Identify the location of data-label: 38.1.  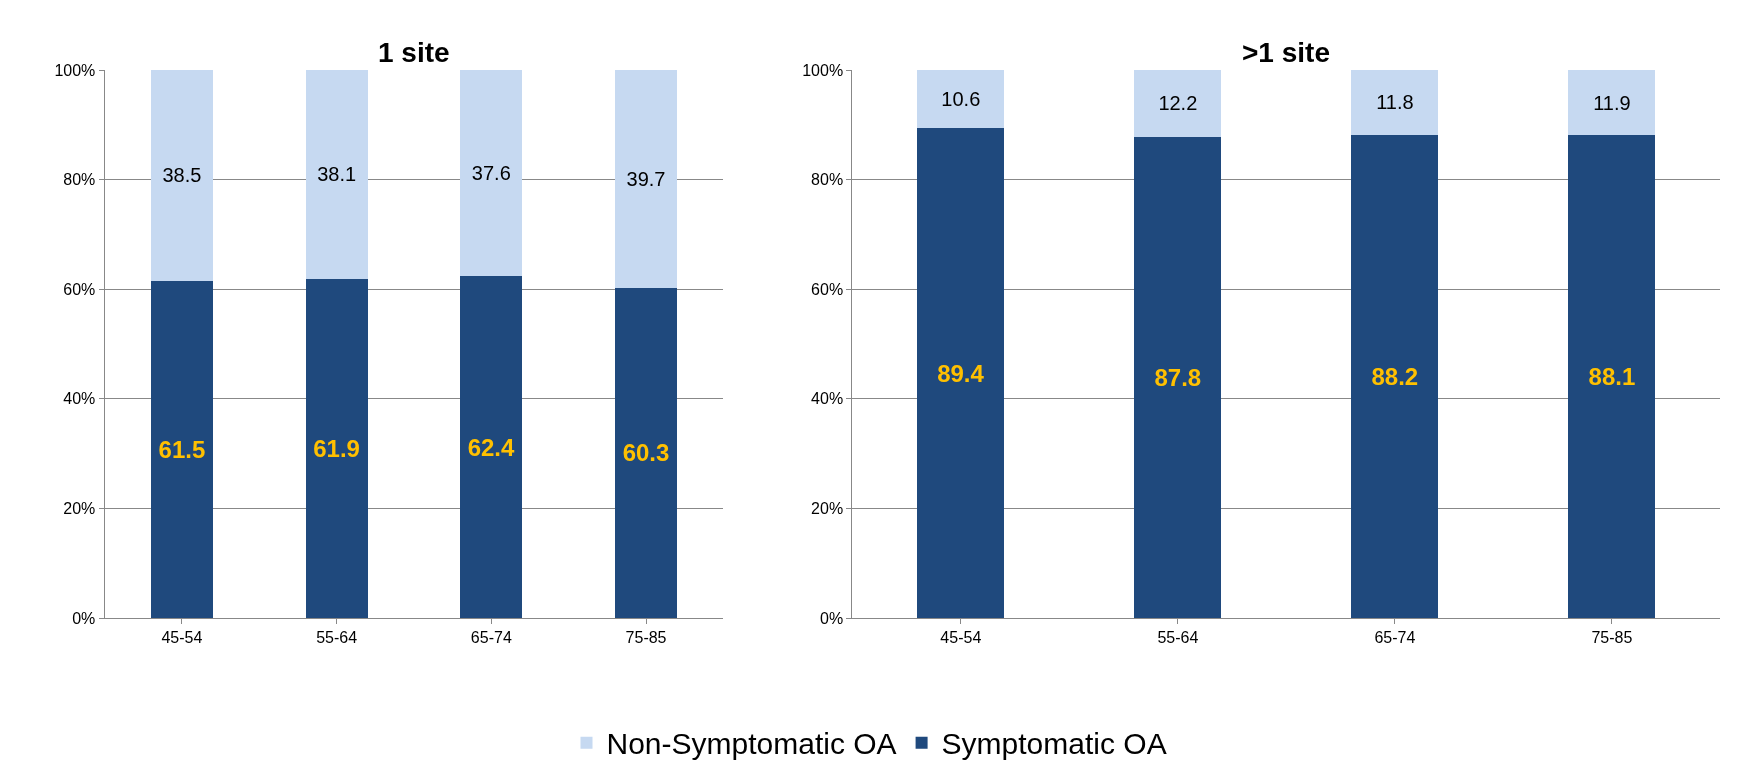
(337, 174).